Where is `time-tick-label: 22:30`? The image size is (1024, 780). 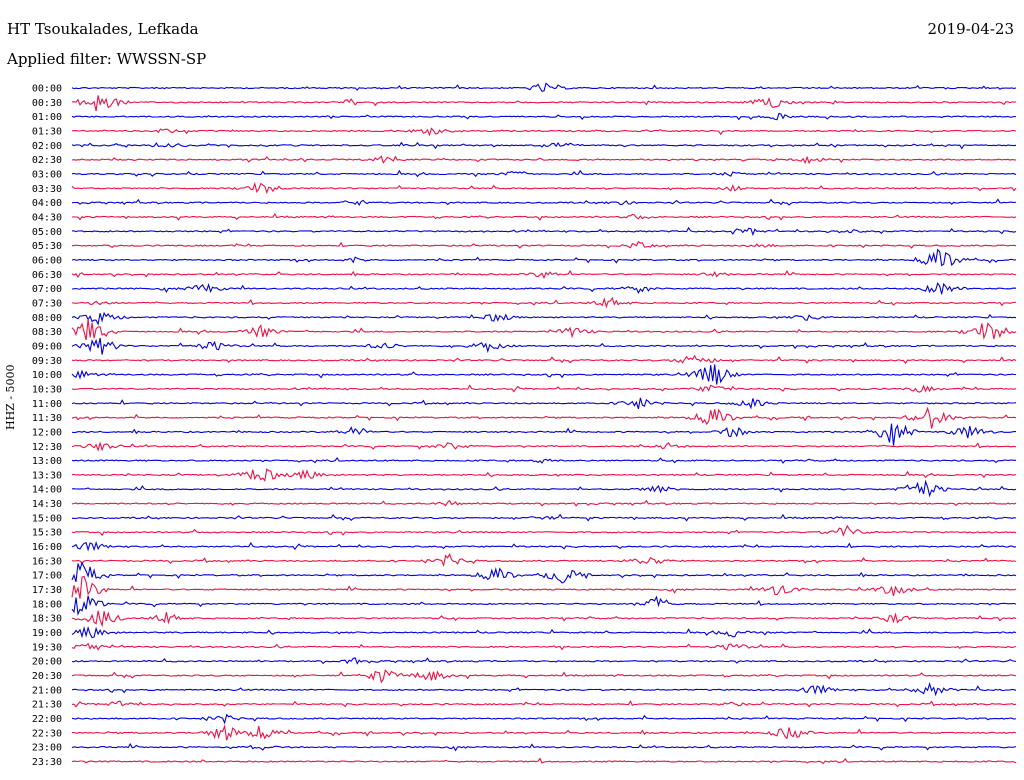 time-tick-label: 22:30 is located at coordinates (47, 733).